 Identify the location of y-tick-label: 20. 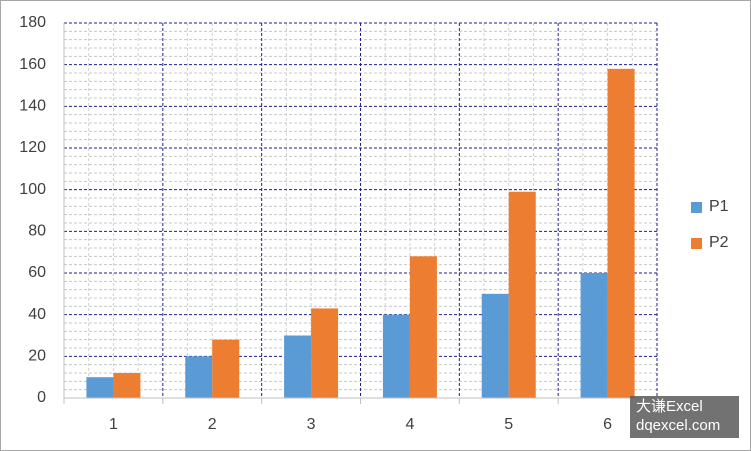
(37, 356).